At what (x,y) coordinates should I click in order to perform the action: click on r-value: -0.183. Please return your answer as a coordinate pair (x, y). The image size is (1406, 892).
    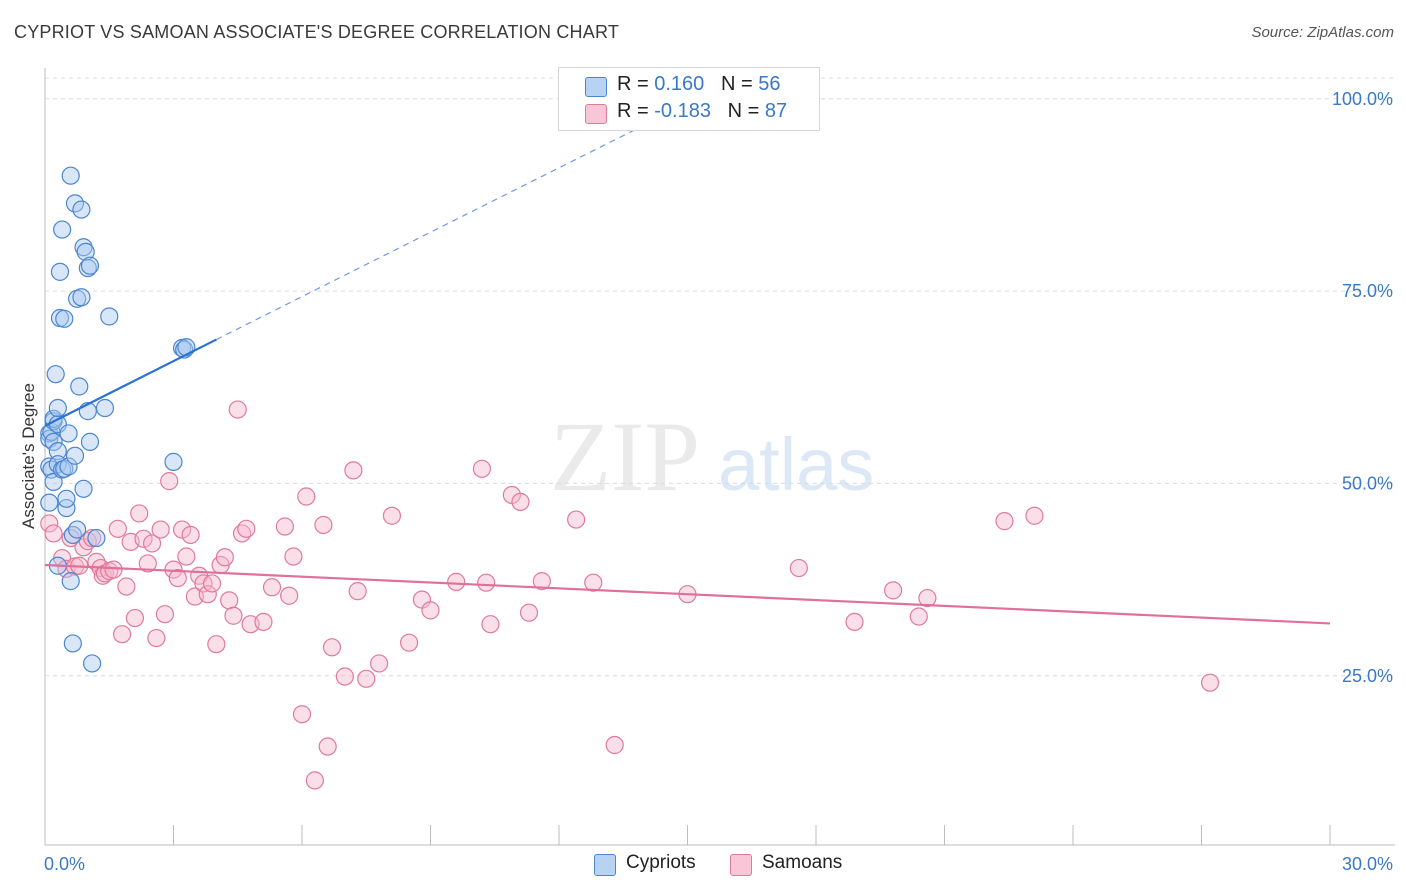
    Looking at the image, I should click on (682, 111).